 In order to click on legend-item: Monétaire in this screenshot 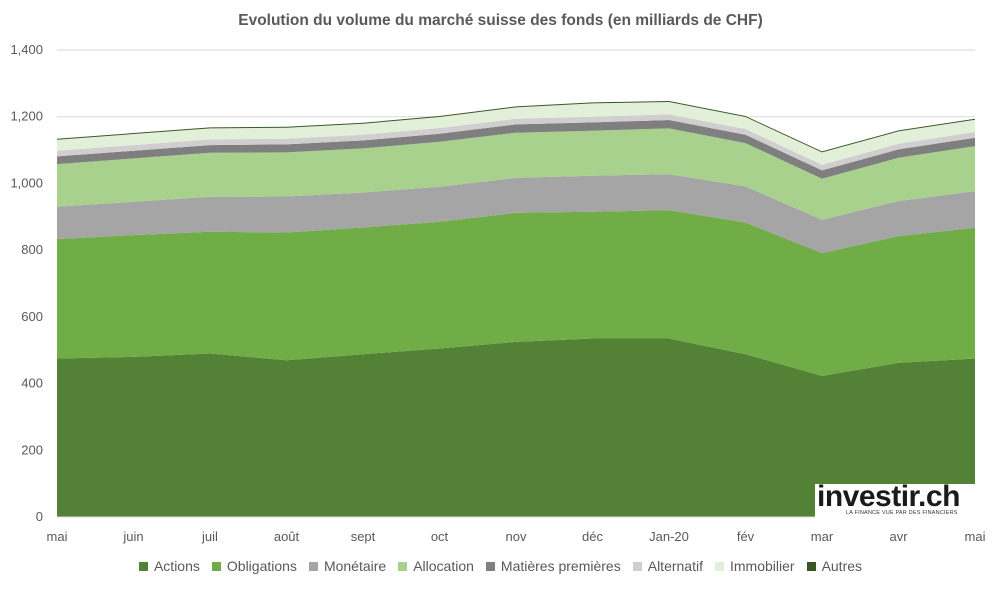, I will do `click(347, 566)`.